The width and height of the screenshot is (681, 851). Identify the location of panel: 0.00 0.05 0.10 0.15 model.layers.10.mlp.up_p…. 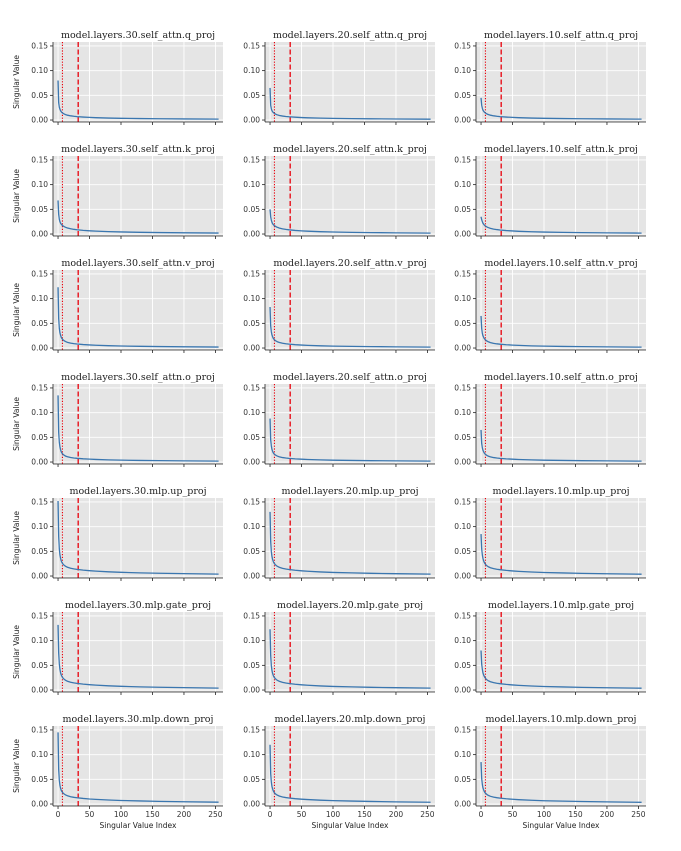
(550, 533).